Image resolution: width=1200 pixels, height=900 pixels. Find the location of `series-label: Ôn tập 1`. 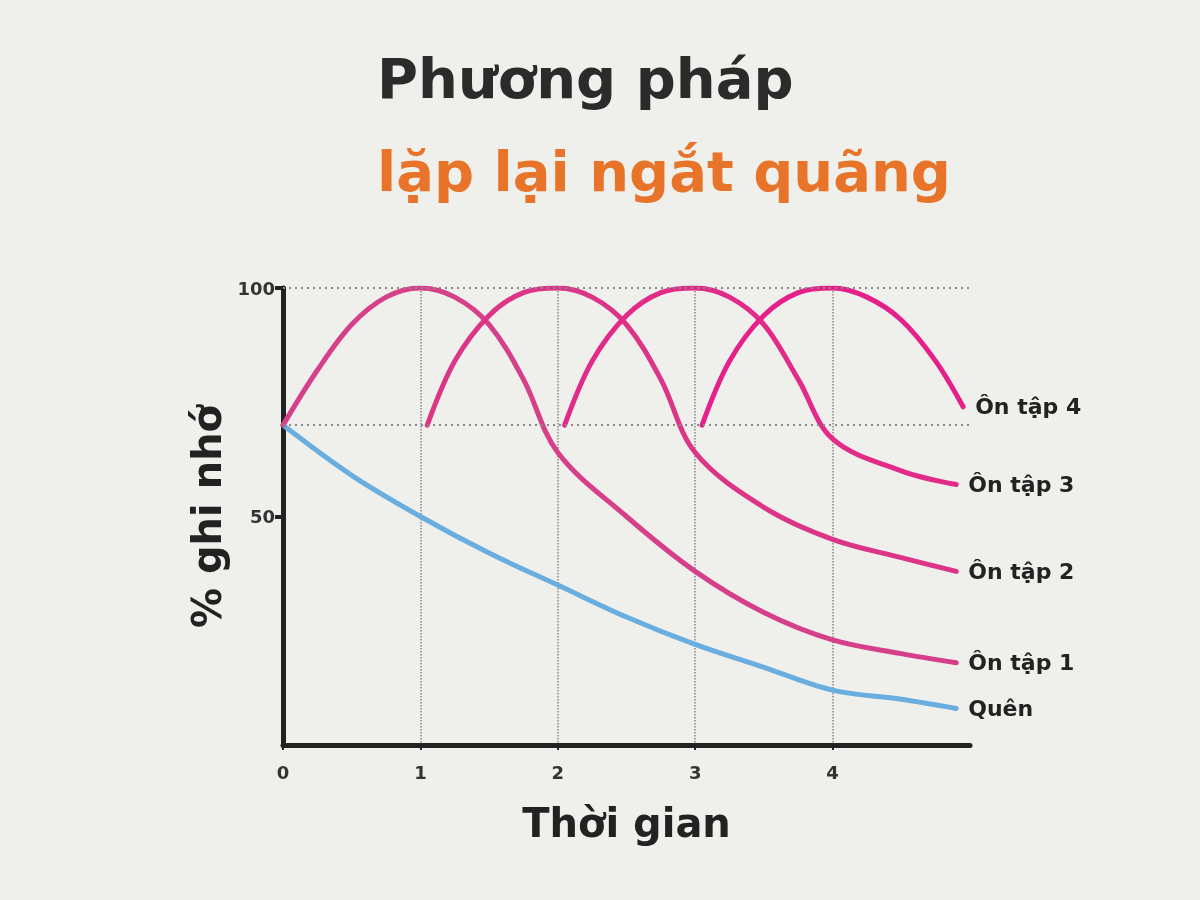

series-label: Ôn tập 1 is located at coordinates (1021, 663).